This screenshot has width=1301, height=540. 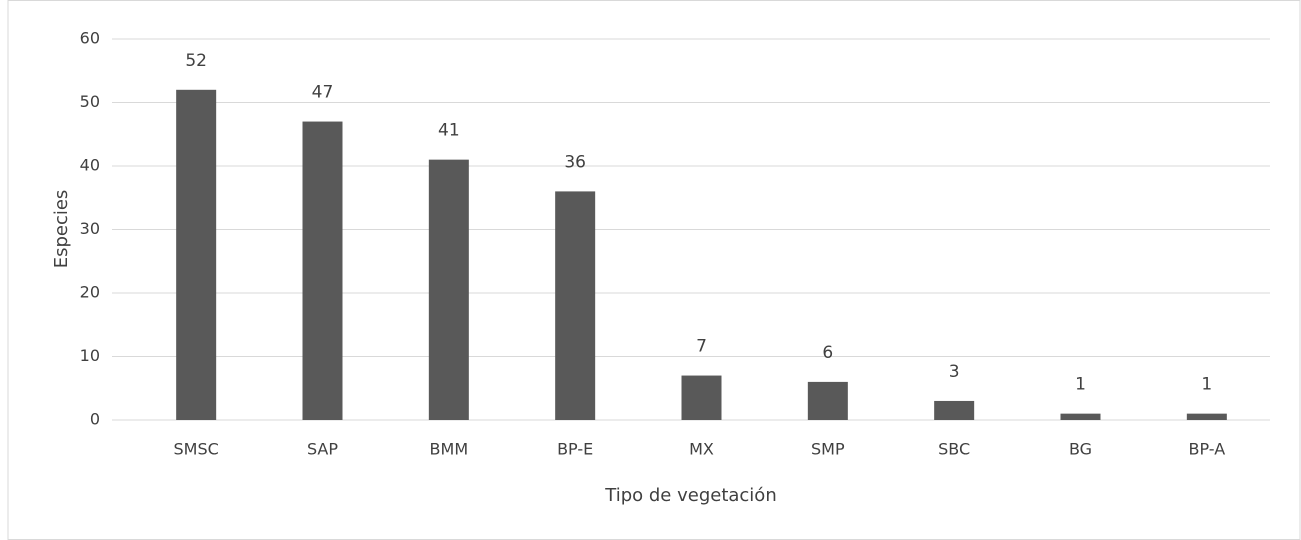 I want to click on y-tick-label: 20, so click(x=90, y=292).